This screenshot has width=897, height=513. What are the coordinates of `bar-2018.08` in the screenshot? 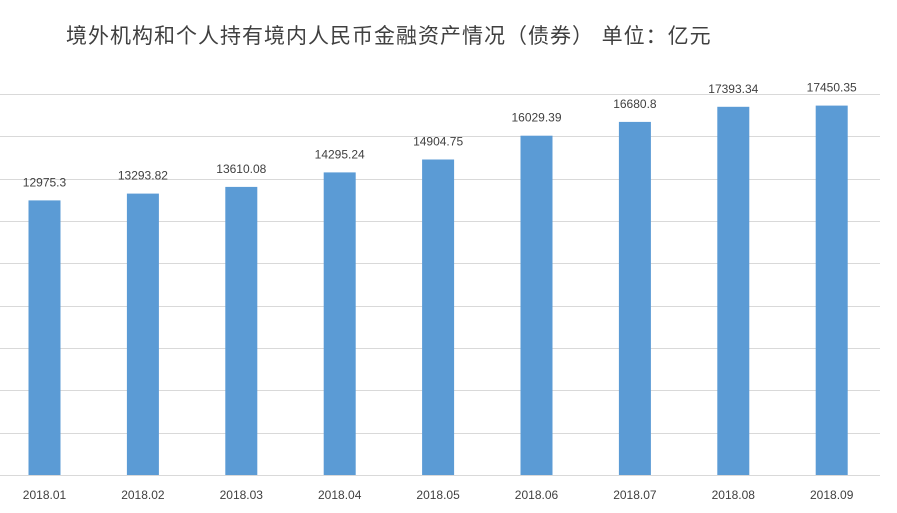 It's located at (733, 291).